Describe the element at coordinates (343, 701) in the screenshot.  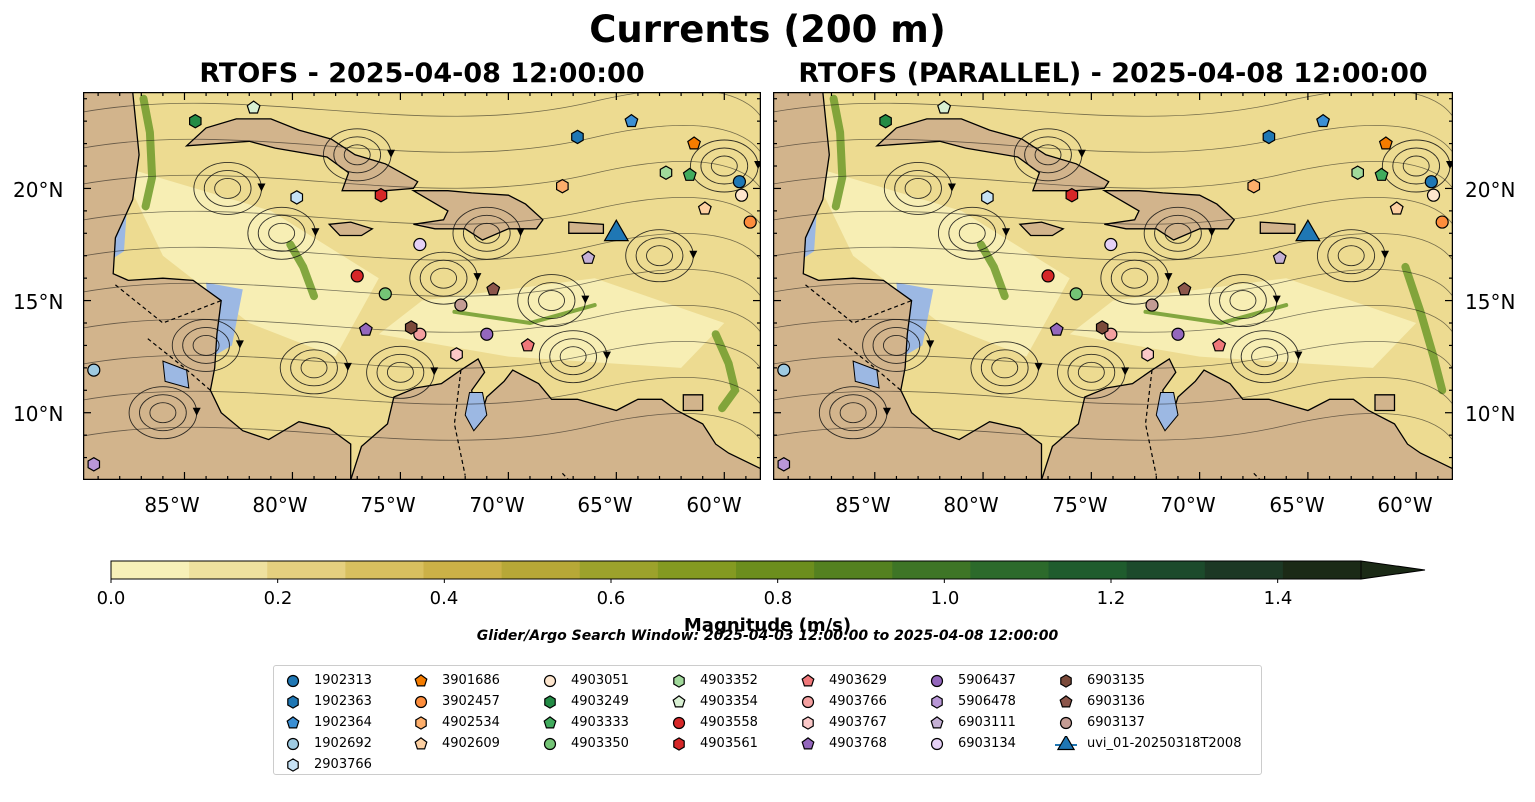
I see `legend-label: 1902363` at that location.